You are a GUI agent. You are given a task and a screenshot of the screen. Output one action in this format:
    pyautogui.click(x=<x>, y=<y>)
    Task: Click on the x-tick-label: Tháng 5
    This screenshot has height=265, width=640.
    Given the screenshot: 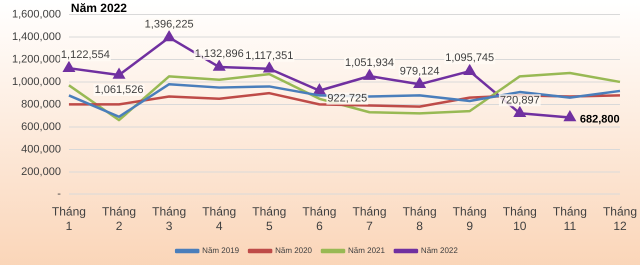 What is the action you would take?
    pyautogui.click(x=269, y=219)
    